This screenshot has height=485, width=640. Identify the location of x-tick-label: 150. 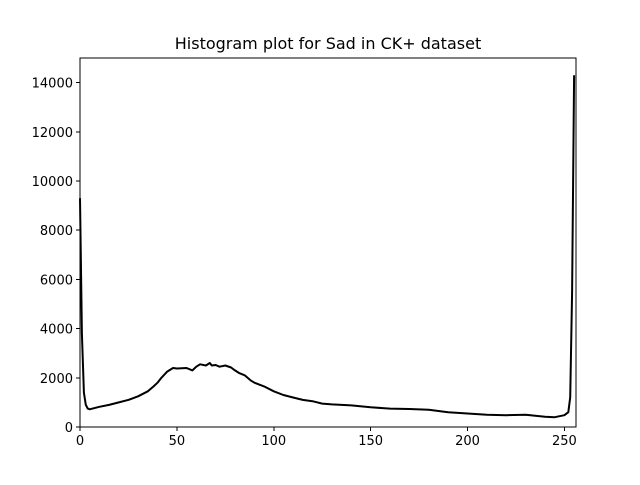
(370, 441).